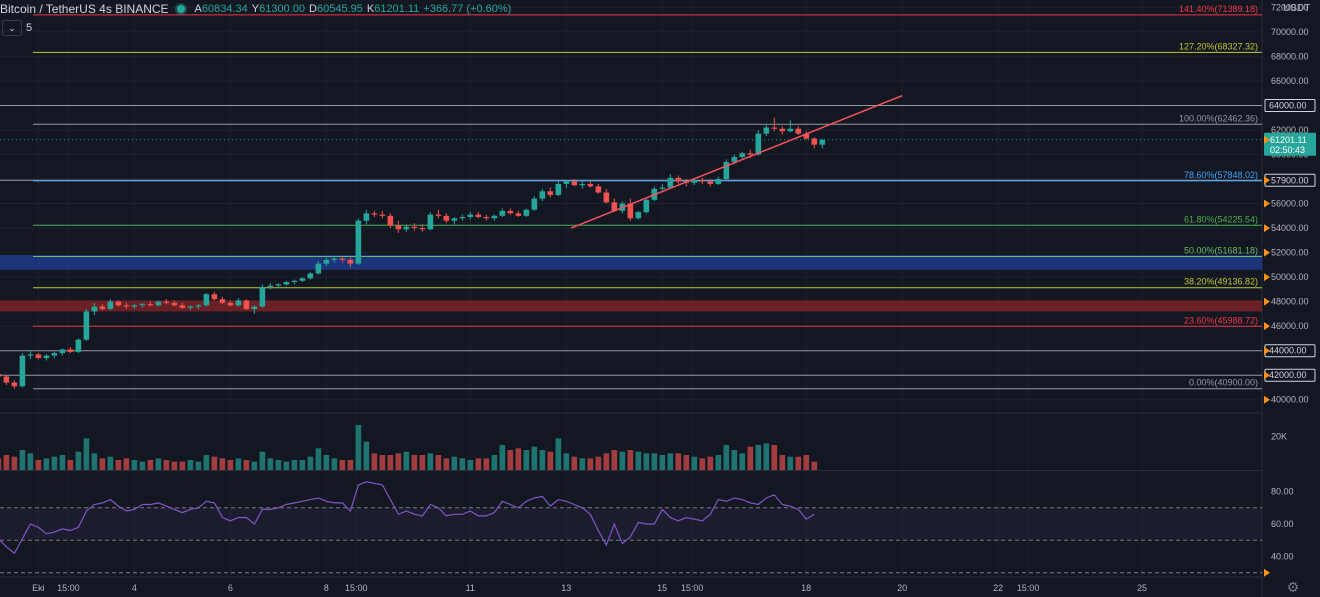 This screenshot has height=597, width=1320. I want to click on rsi-line, so click(407, 518).